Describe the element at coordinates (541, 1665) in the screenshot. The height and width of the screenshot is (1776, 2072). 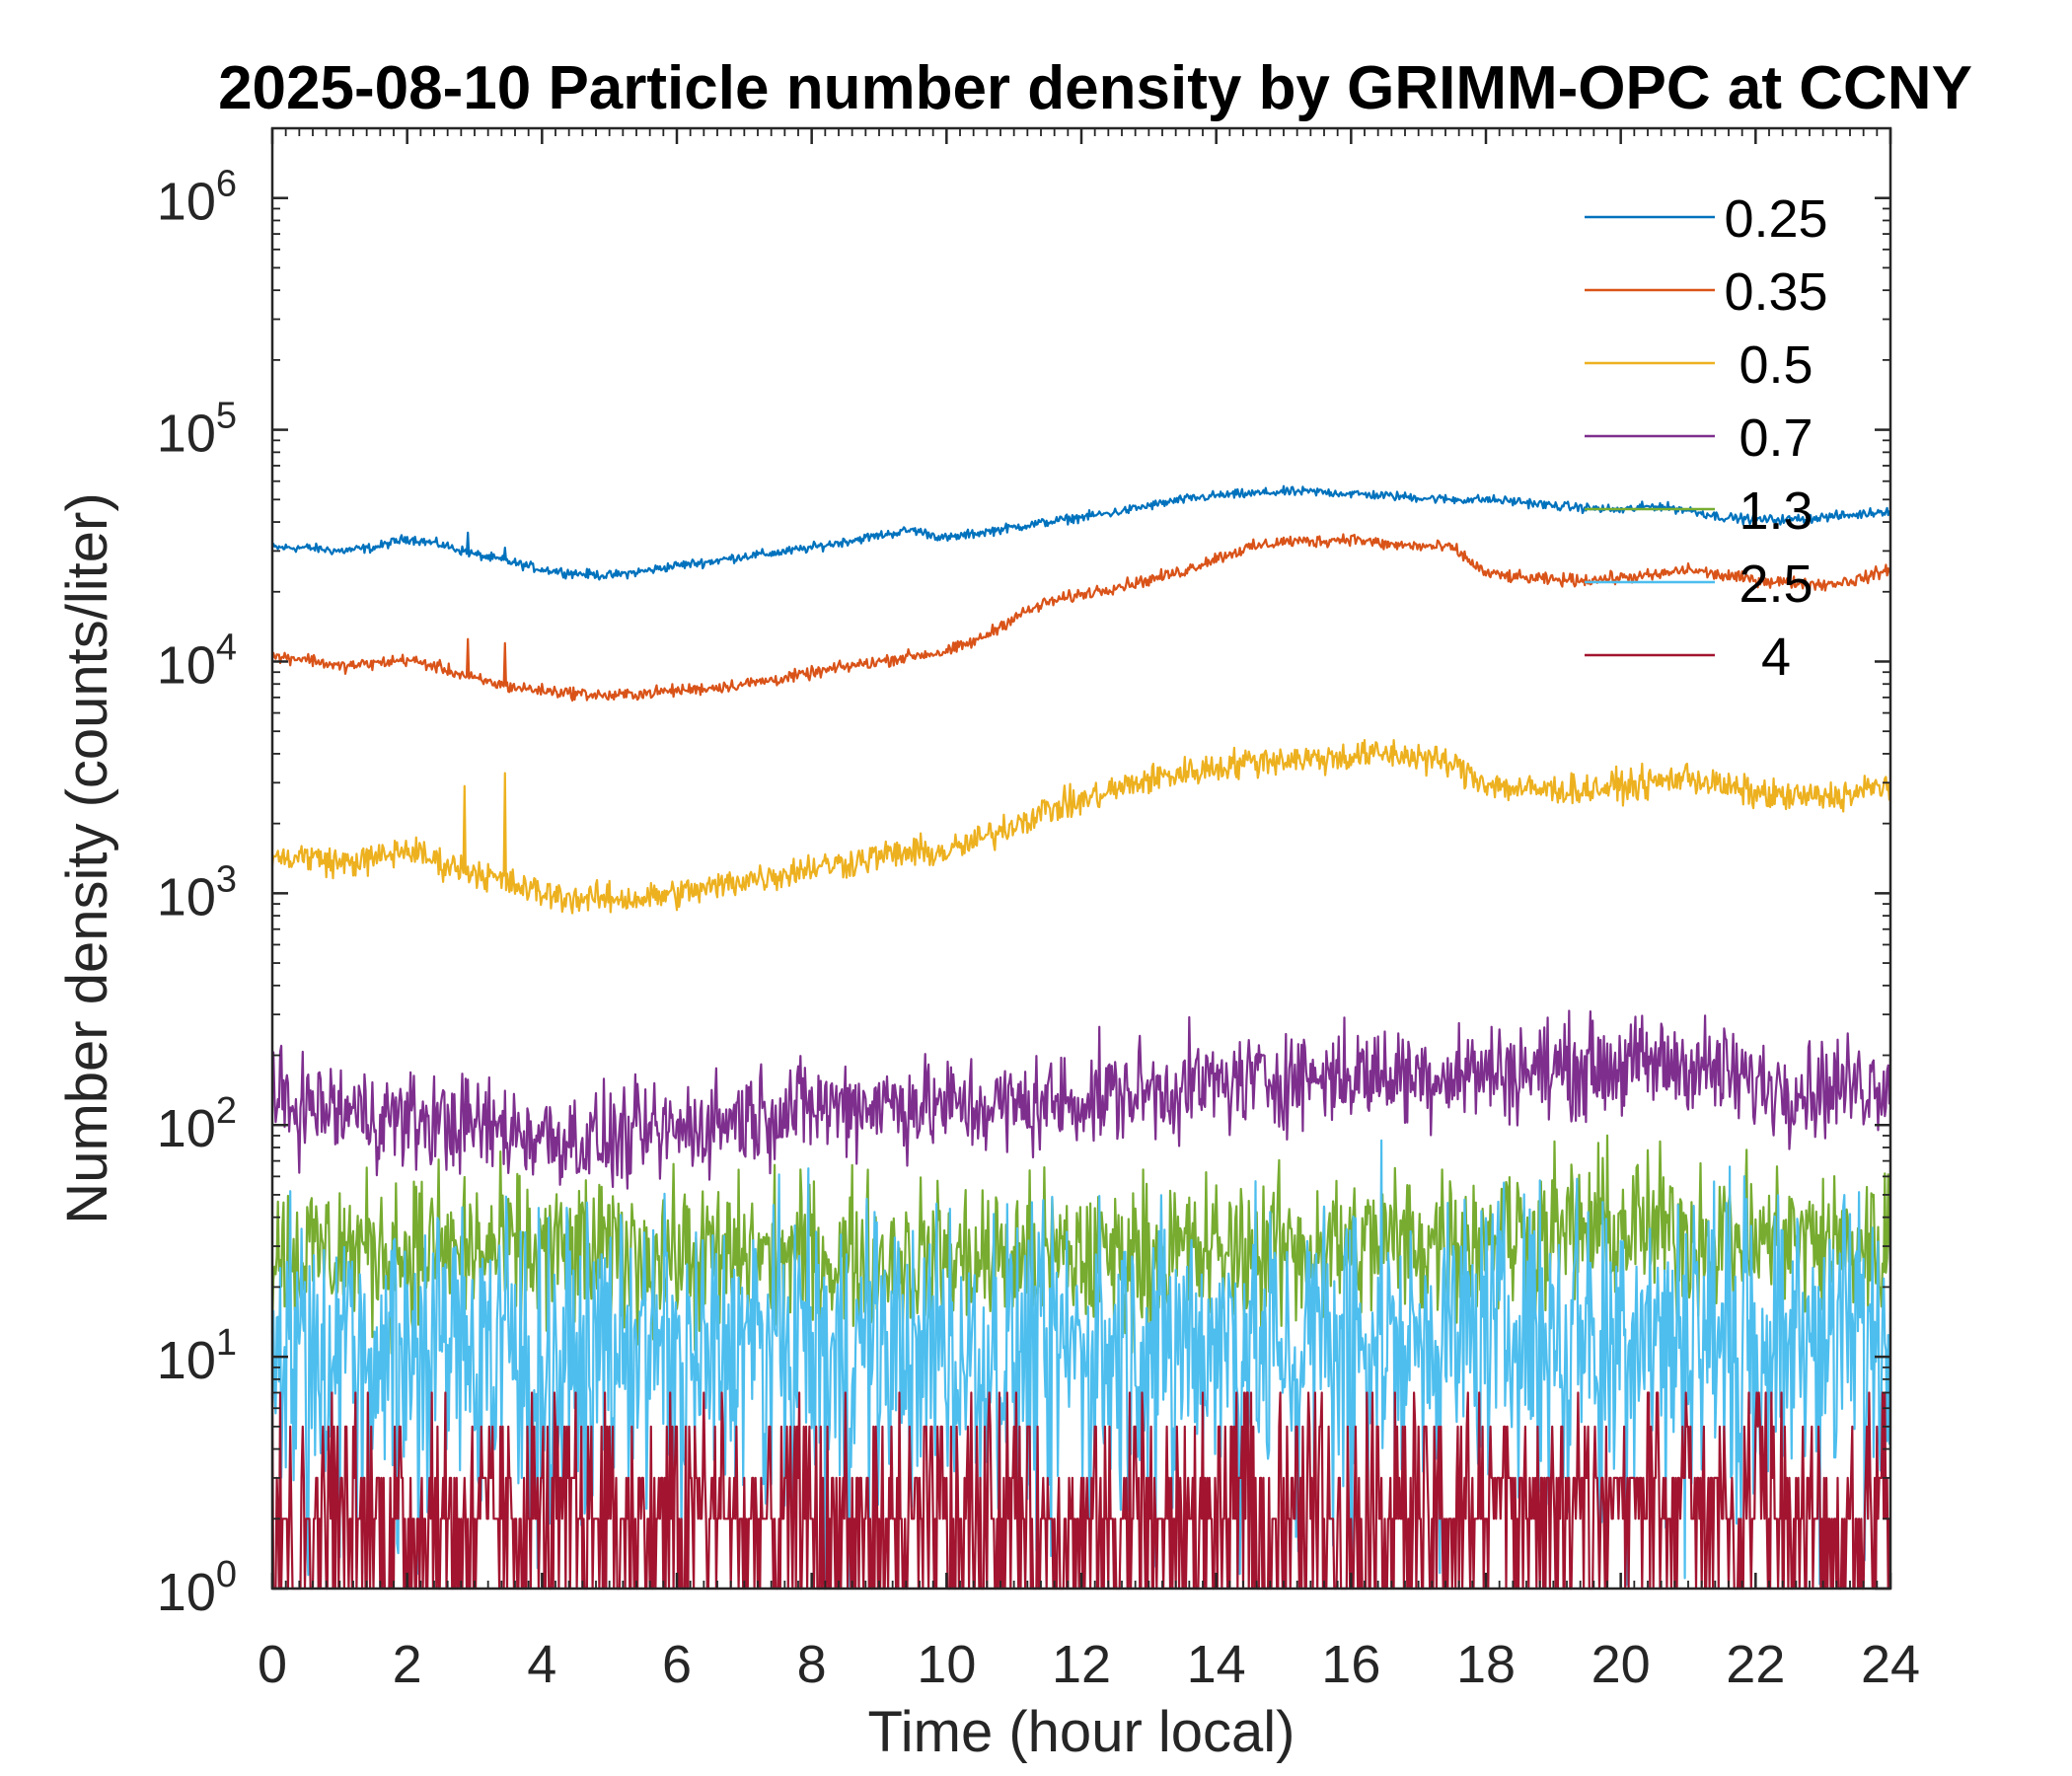
I see `x-tick-label: 4` at that location.